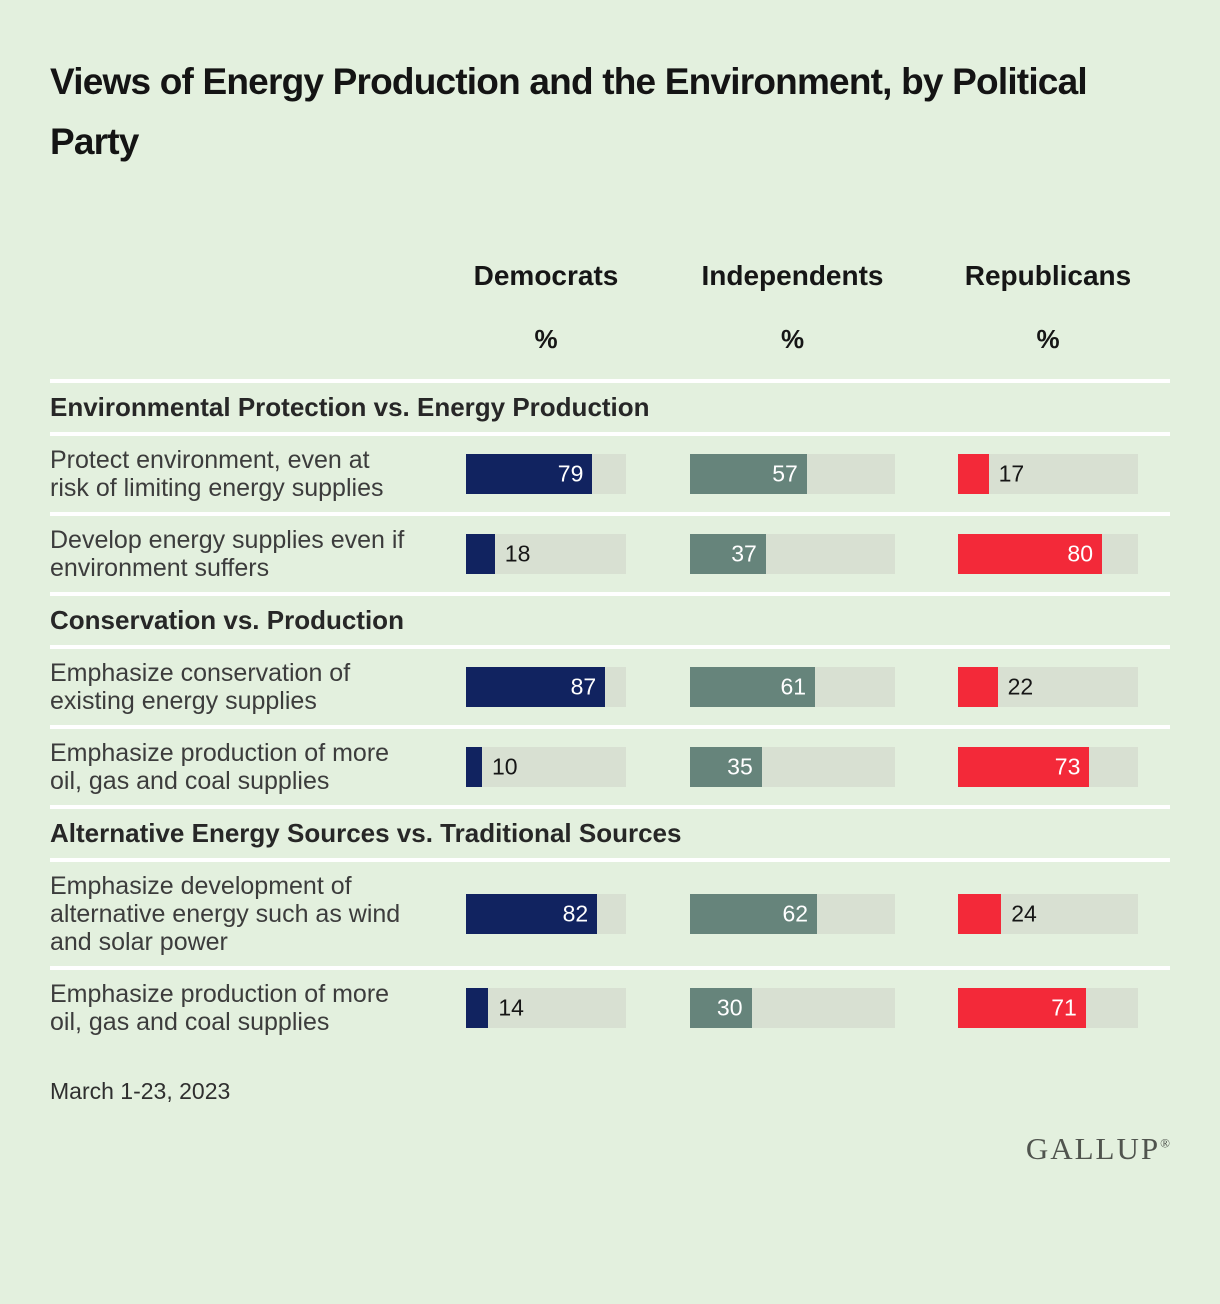  Describe the element at coordinates (792, 307) in the screenshot. I see `column-header-independents: Independents %` at that location.